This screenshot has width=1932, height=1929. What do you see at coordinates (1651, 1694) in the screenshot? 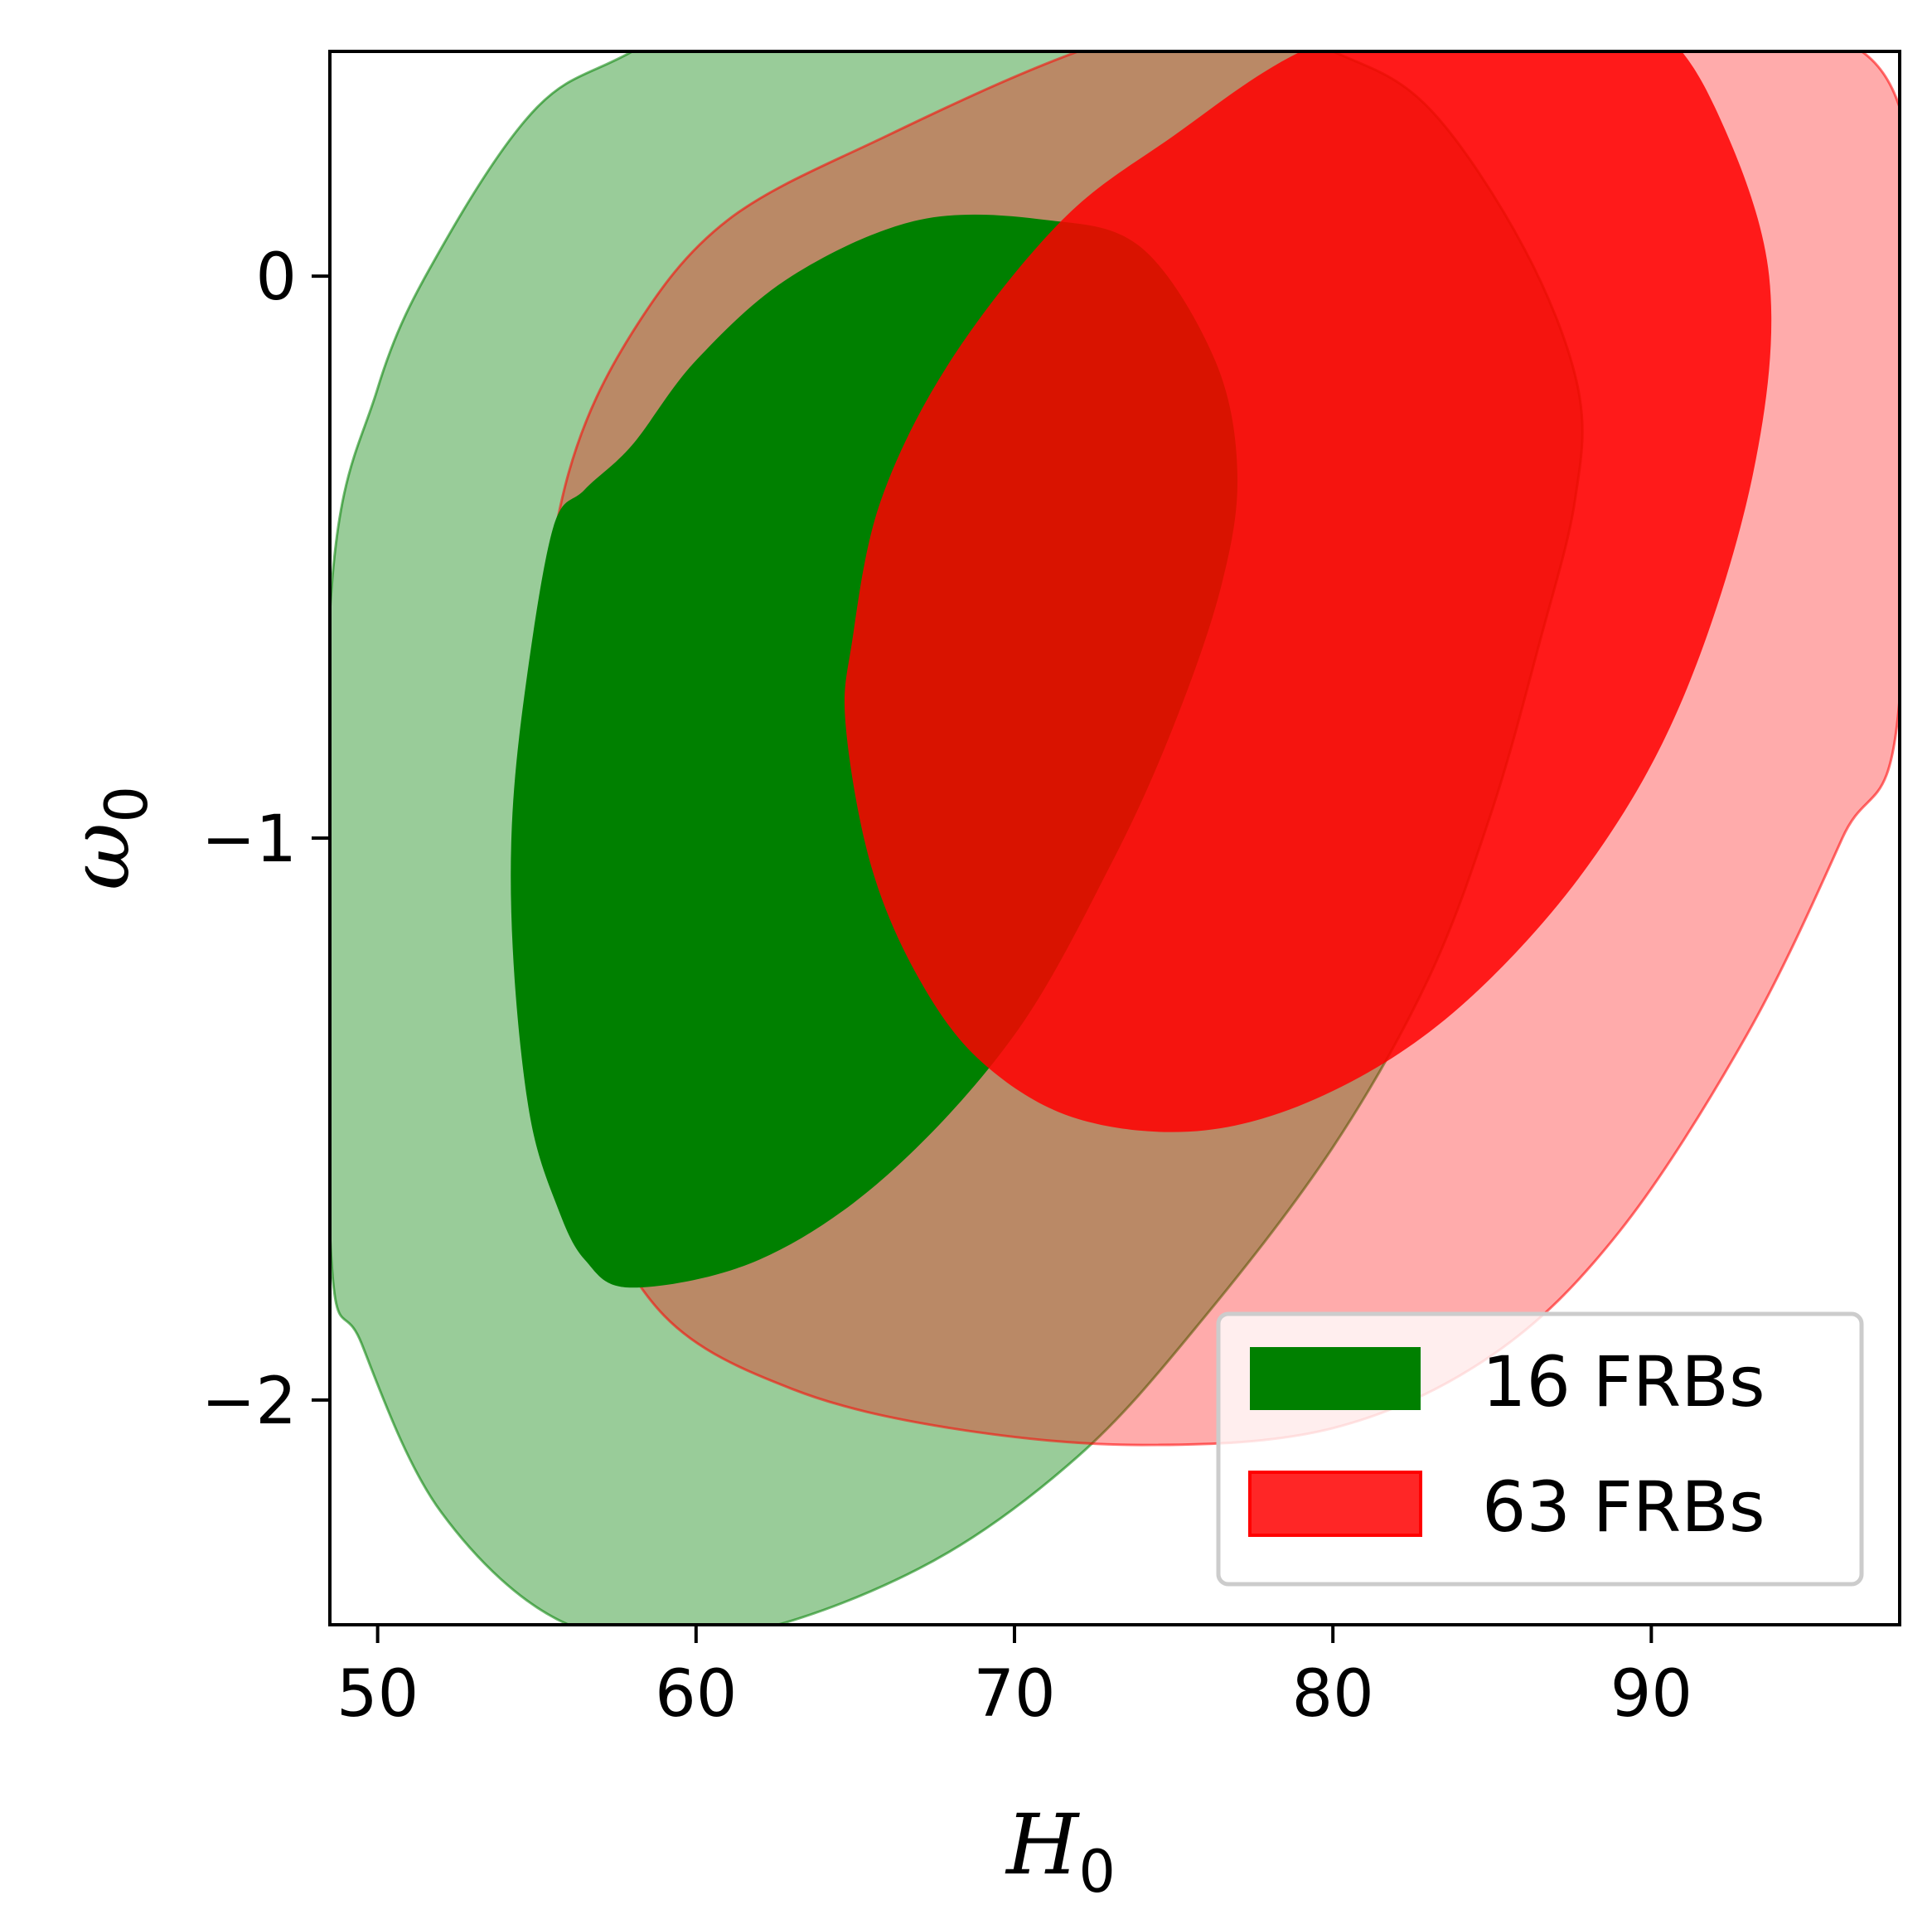
I see `x-tick-label-90: 90` at bounding box center [1651, 1694].